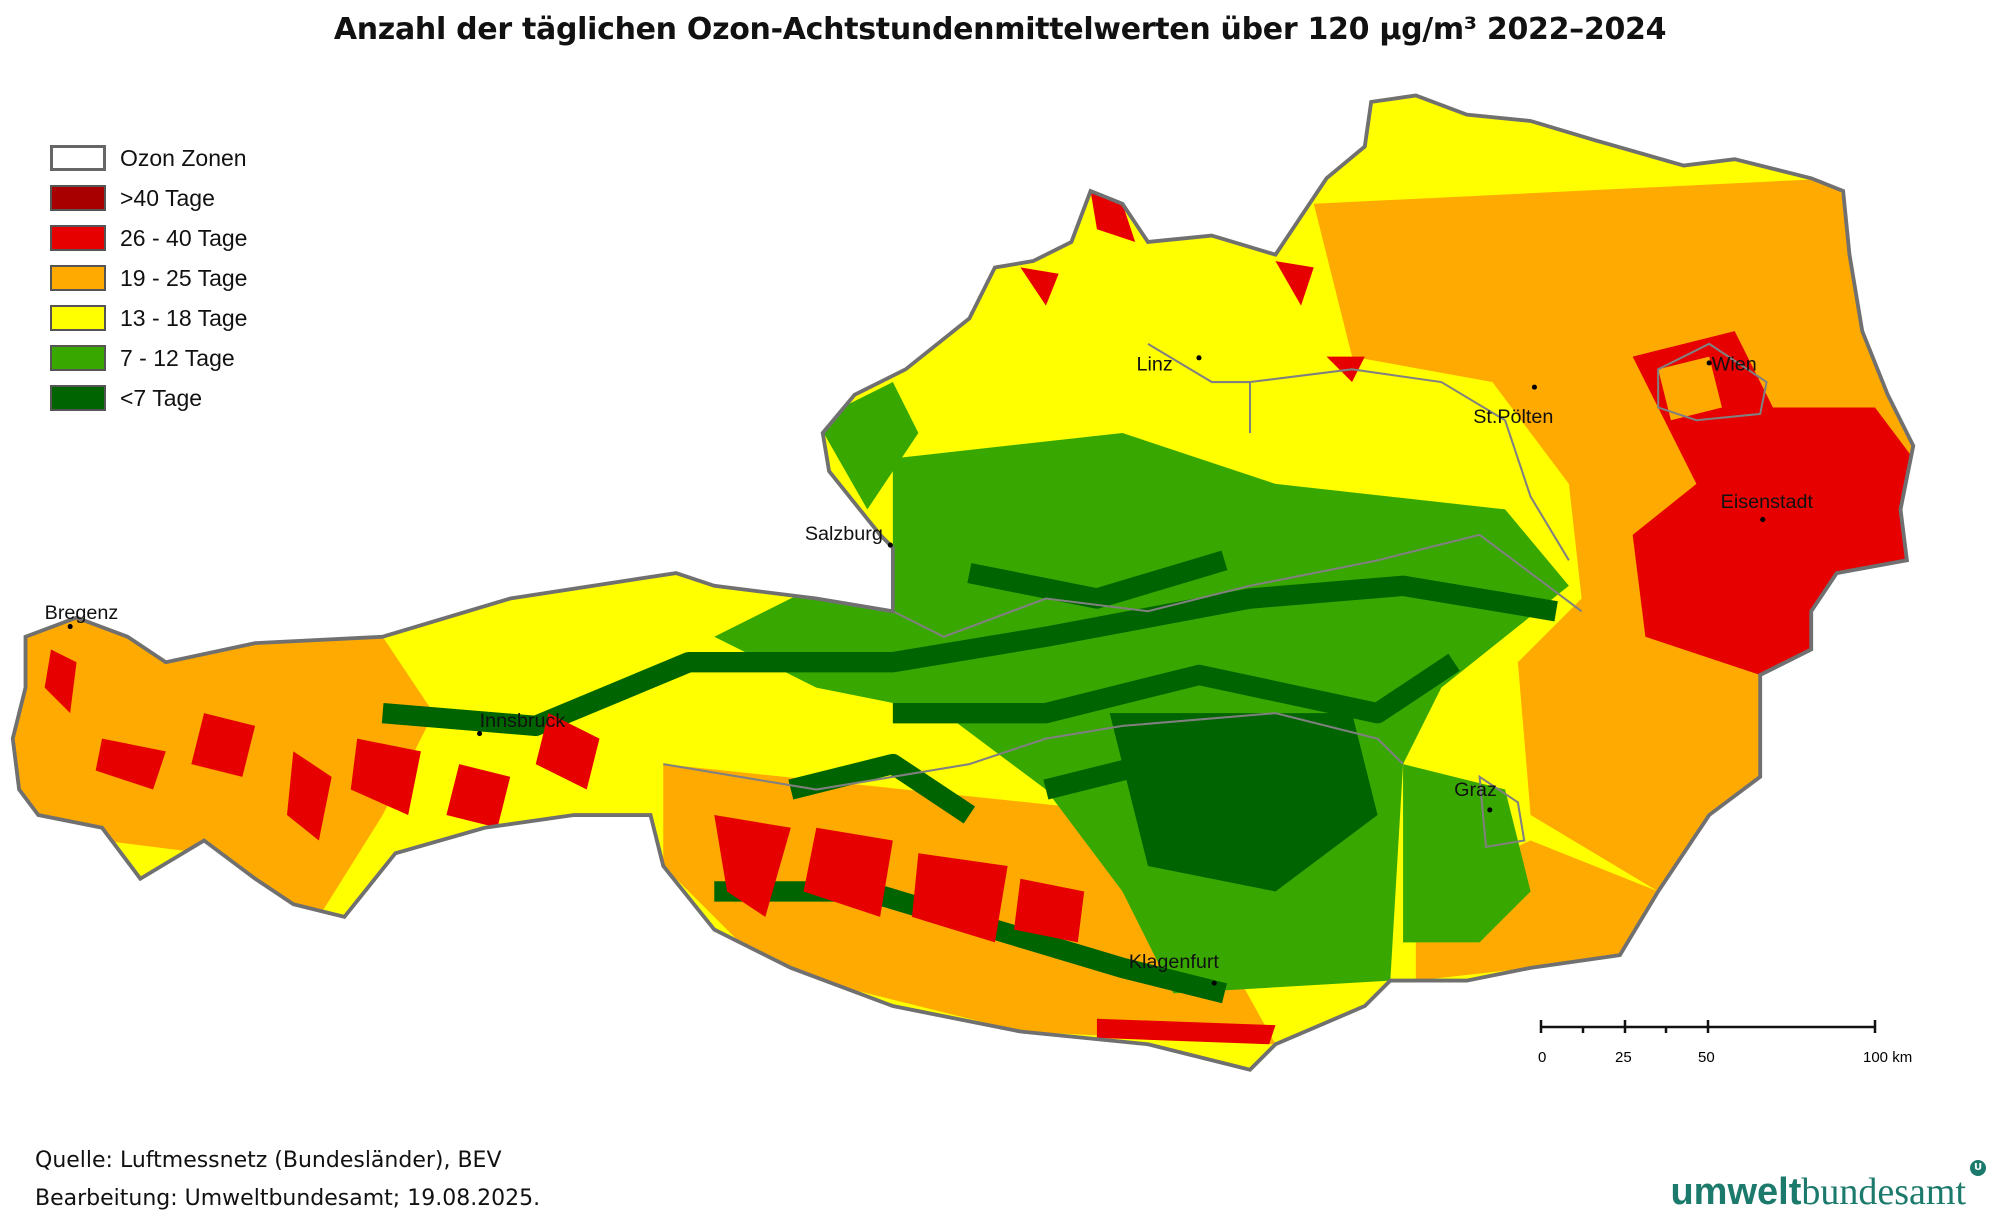 This screenshot has width=2000, height=1220. I want to click on legend-item: 7 - 12 Tage, so click(142, 358).